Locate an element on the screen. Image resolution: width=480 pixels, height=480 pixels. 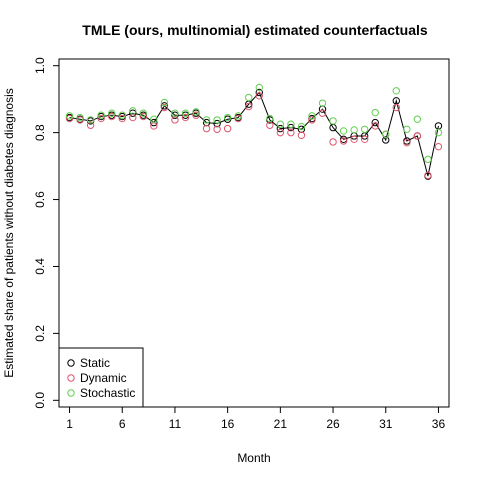
y-tick-label: 0.2 is located at coordinates (40, 333).